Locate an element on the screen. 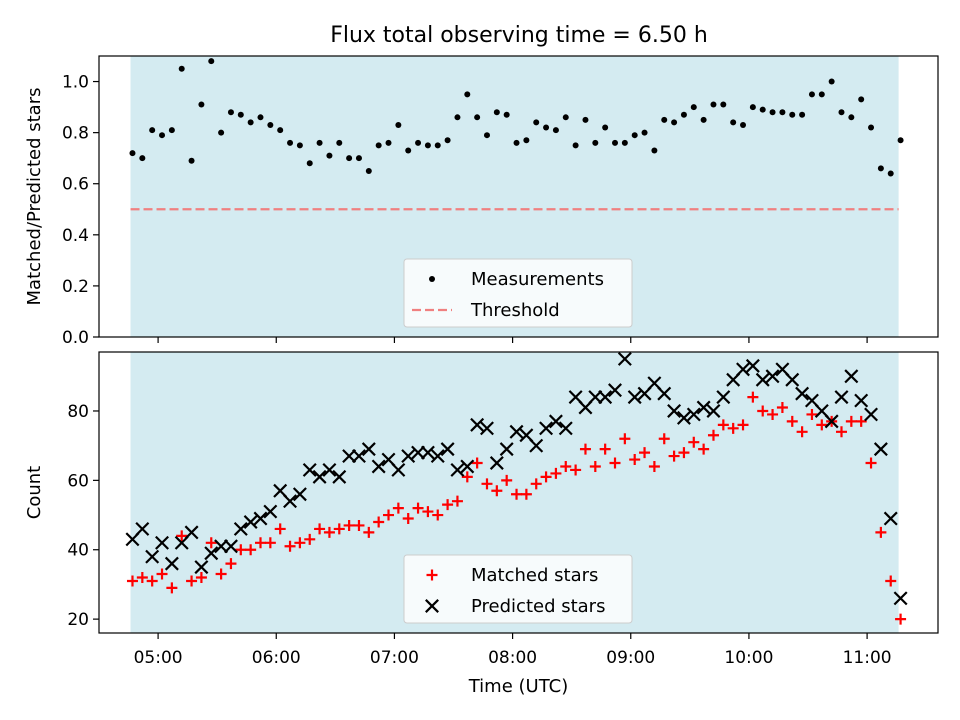 The height and width of the screenshot is (720, 960). y-tick-label: 0.0 is located at coordinates (75, 338).